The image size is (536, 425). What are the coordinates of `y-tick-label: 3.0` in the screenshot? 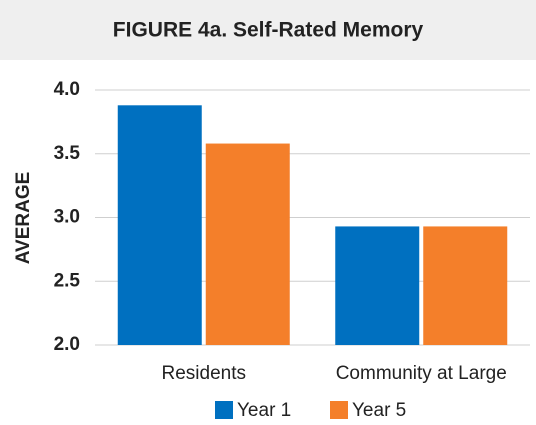 It's located at (67, 217).